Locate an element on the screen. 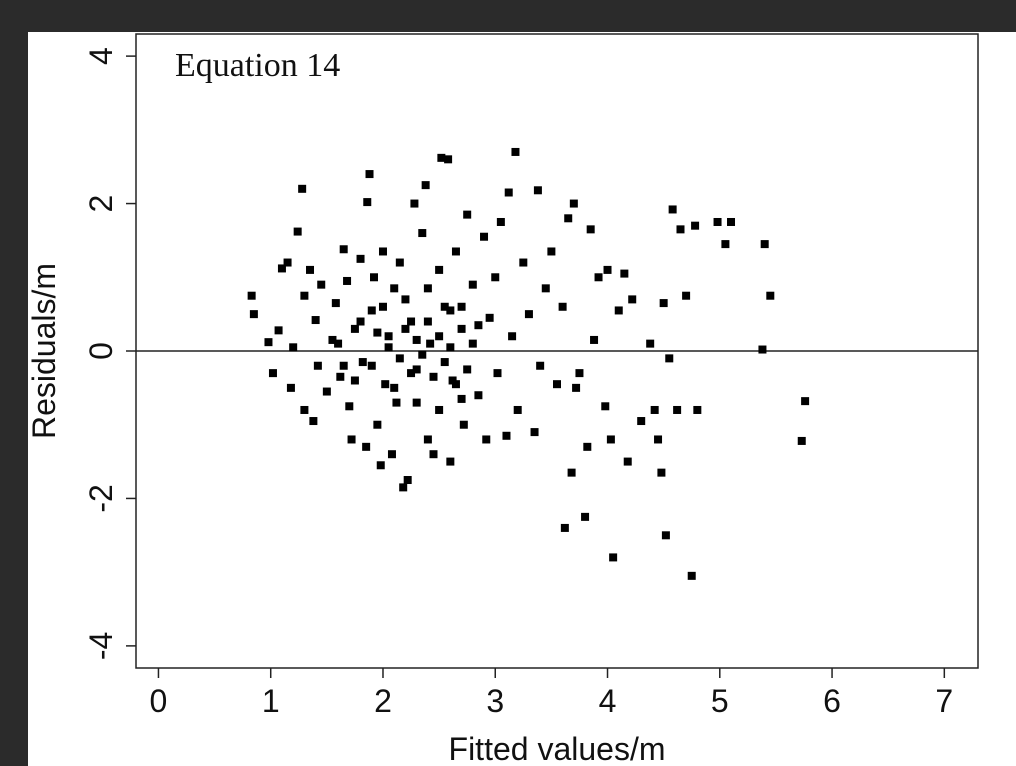  x-tick-label: 2 is located at coordinates (383, 701).